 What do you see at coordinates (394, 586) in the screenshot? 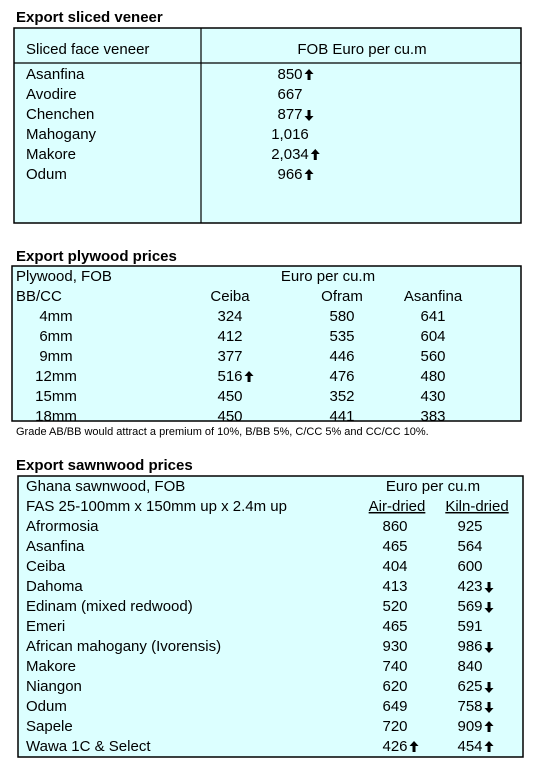
I see `price: 413` at bounding box center [394, 586].